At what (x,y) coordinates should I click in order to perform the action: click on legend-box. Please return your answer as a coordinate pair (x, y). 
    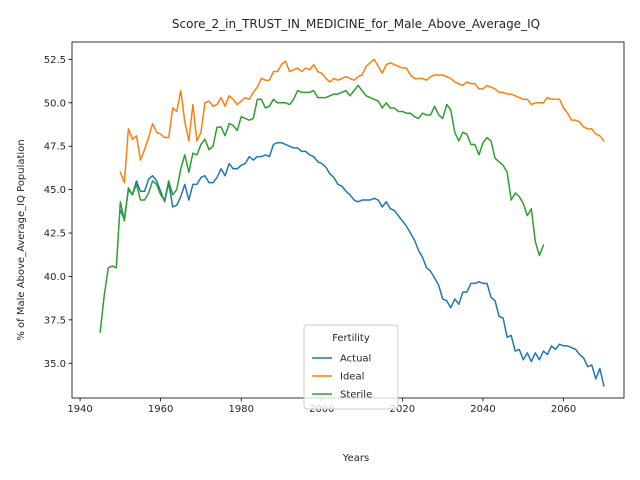
    Looking at the image, I should click on (351, 367).